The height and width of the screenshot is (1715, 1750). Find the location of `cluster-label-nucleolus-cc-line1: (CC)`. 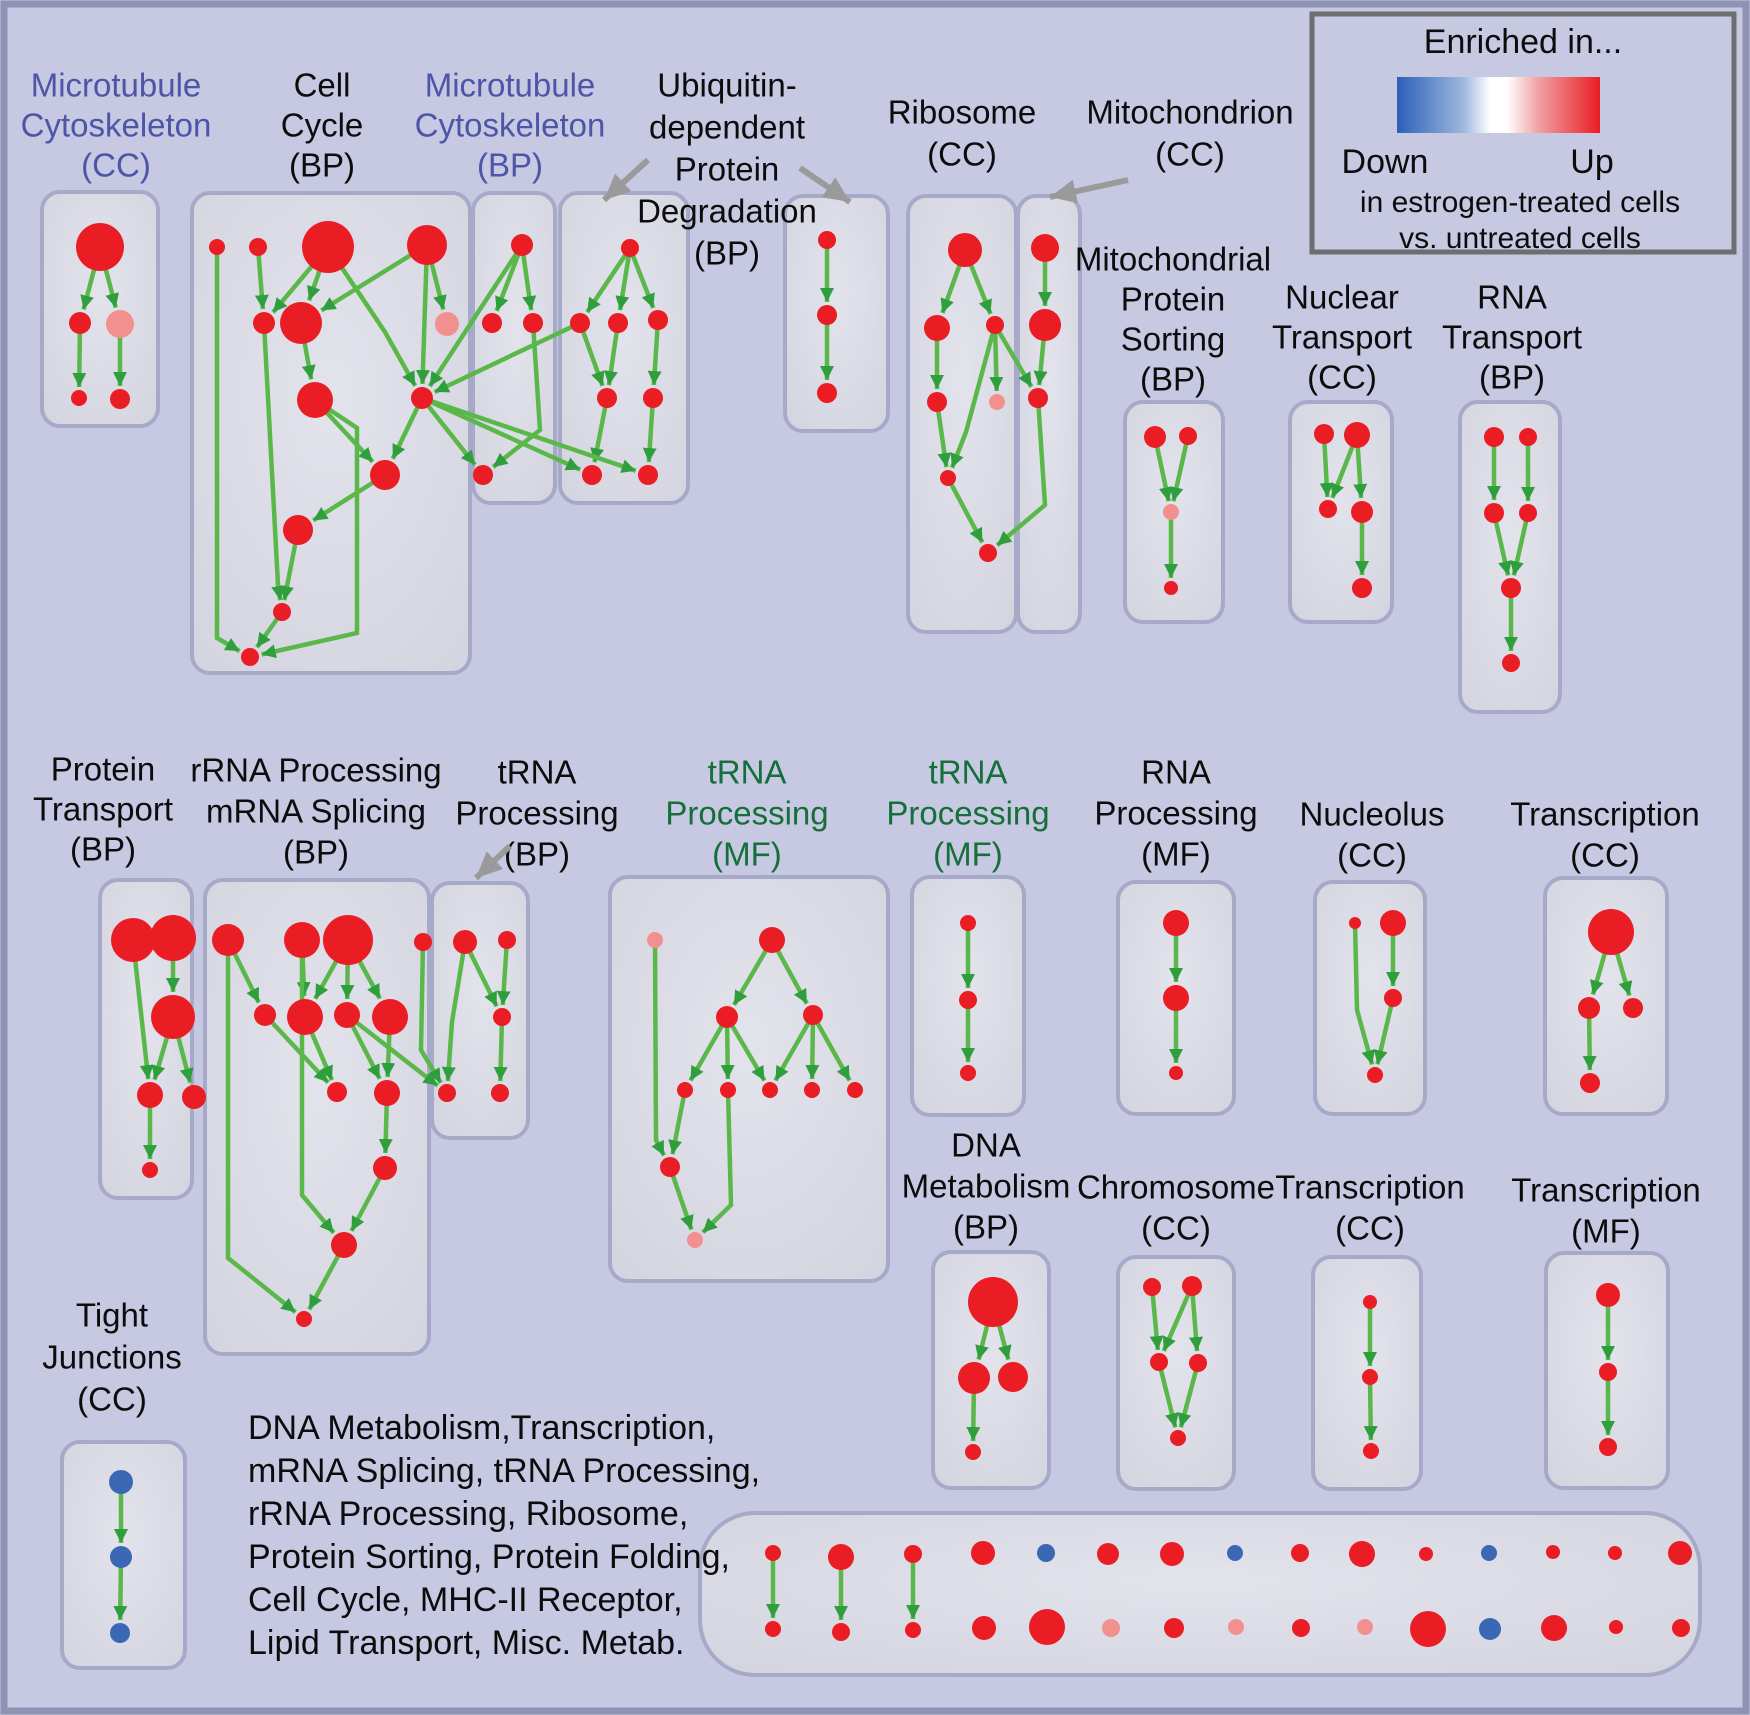

cluster-label-nucleolus-cc-line1: (CC) is located at coordinates (1372, 855).